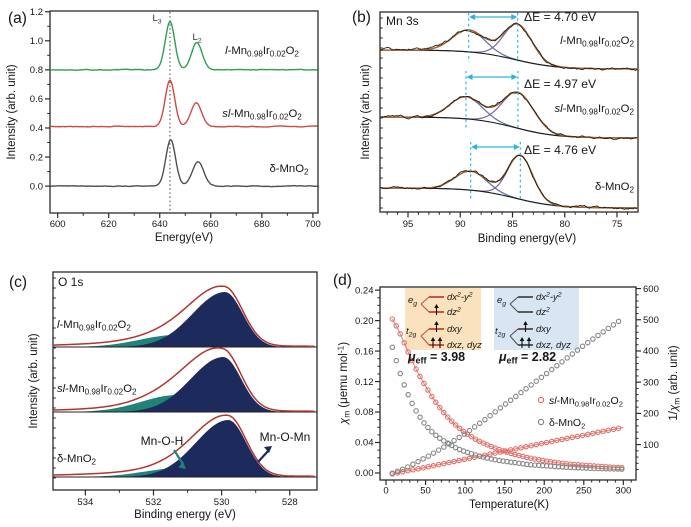 The height and width of the screenshot is (527, 691). Describe the element at coordinates (385, 491) in the screenshot. I see `x-tick-label: 0` at that location.